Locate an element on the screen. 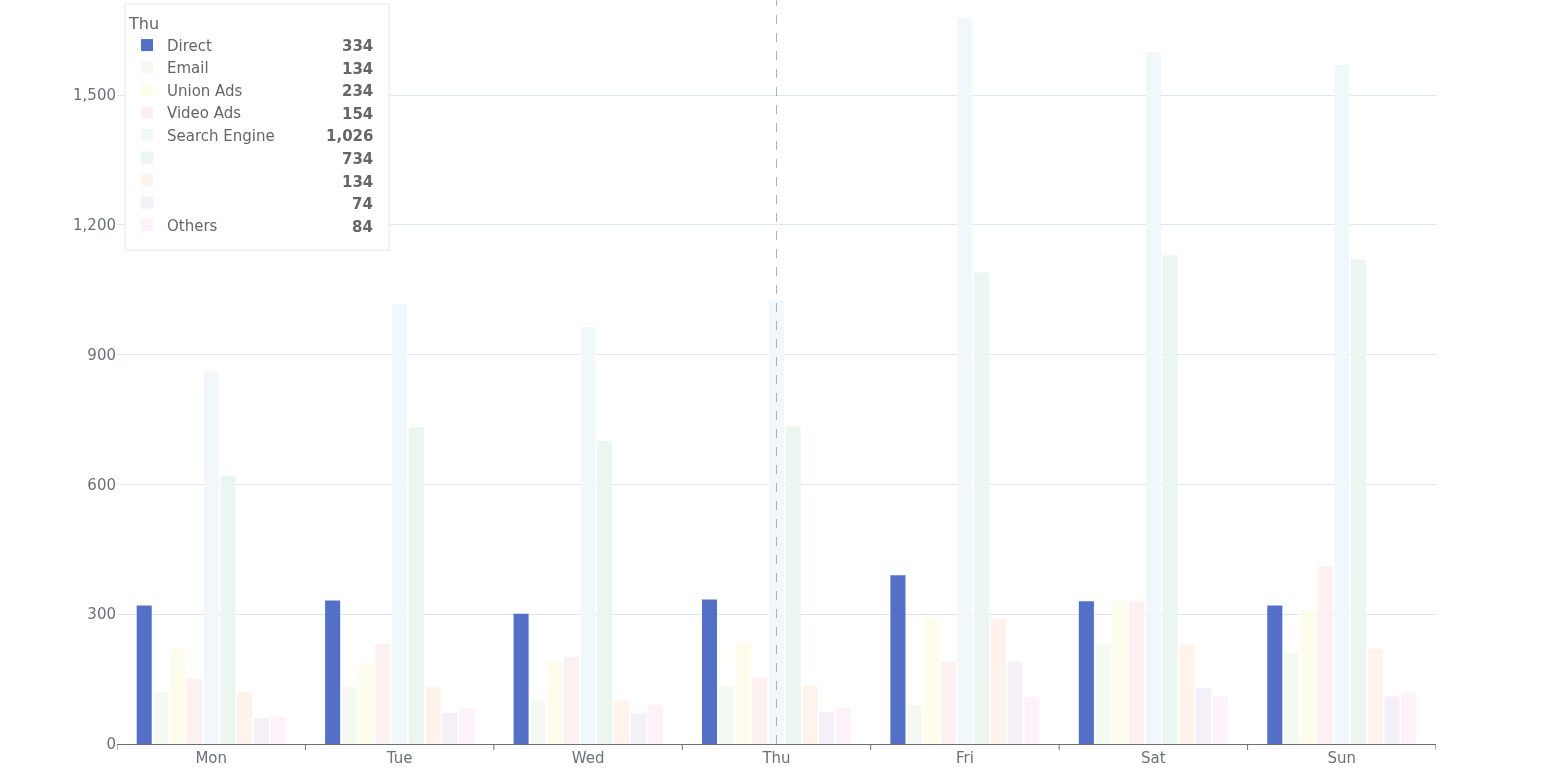  annotation: 734 is located at coordinates (358, 159).